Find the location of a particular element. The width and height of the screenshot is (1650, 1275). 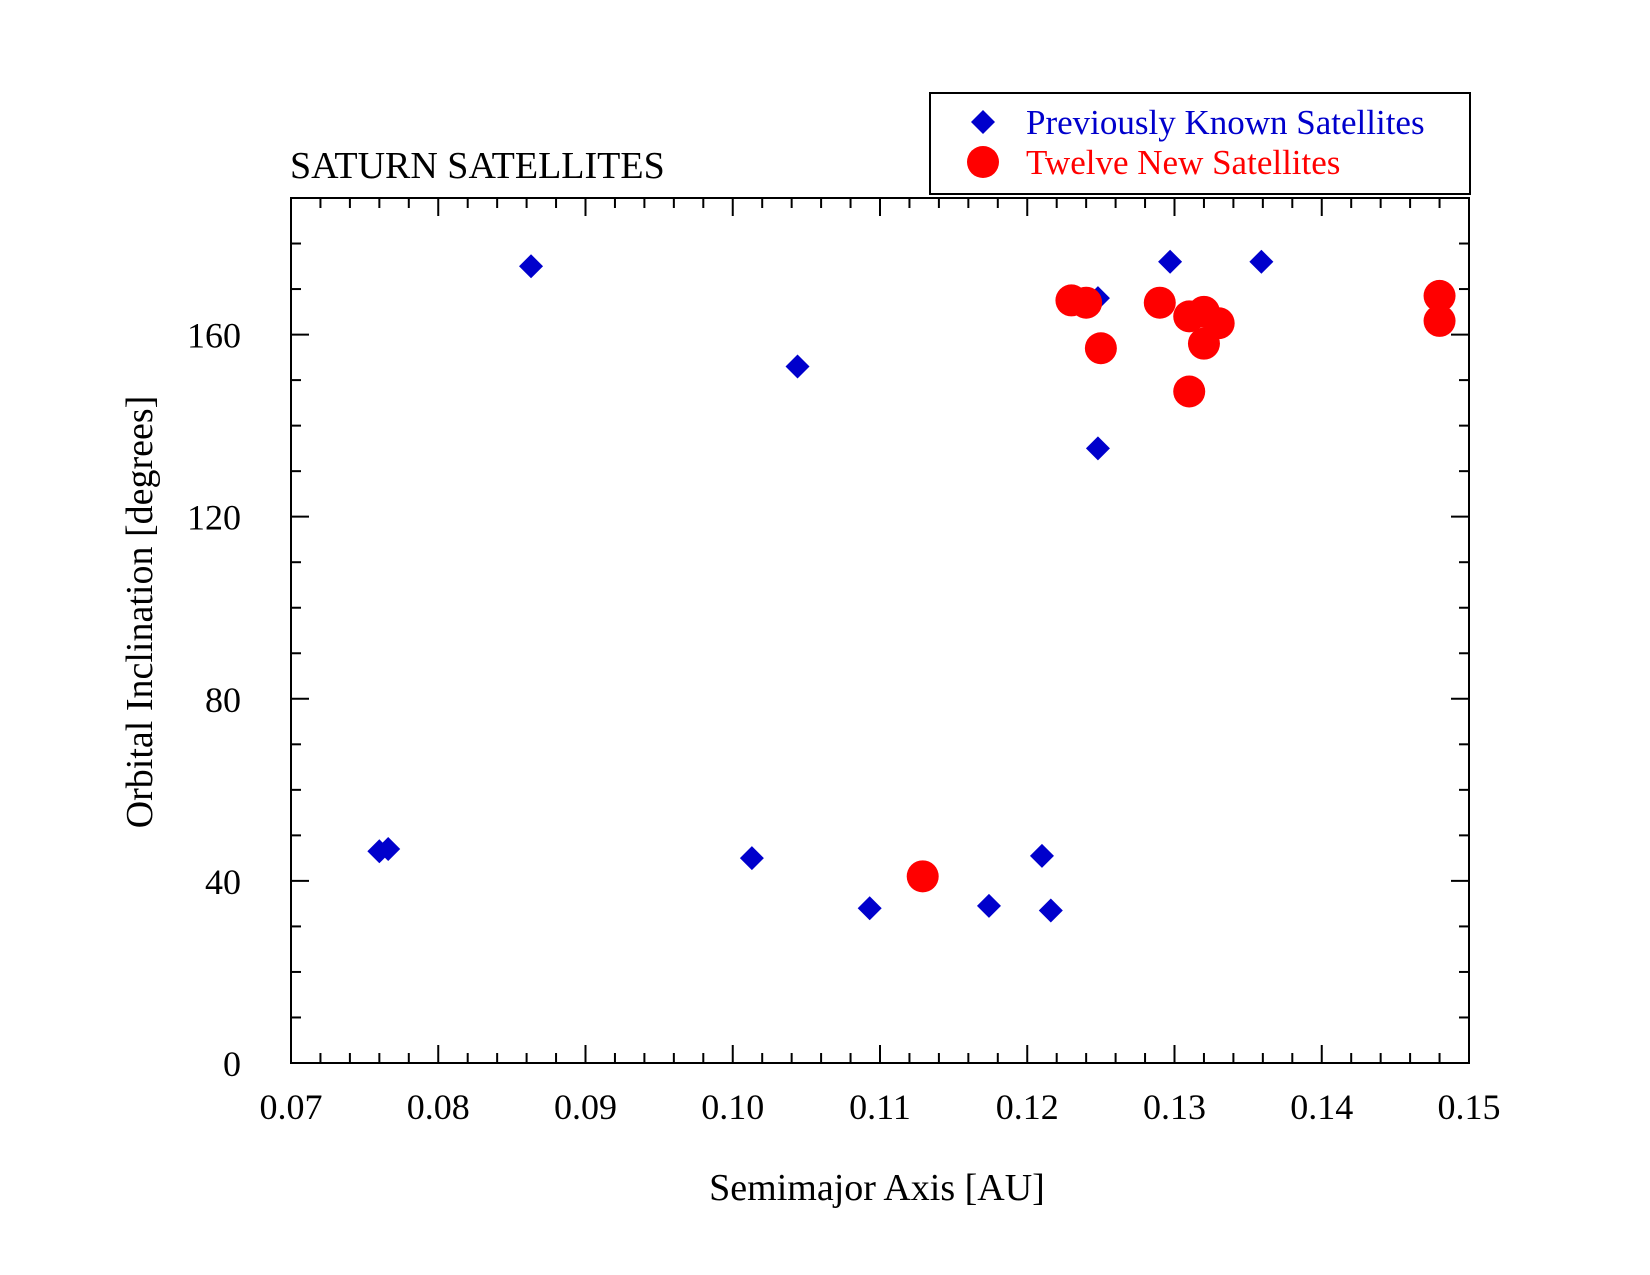

x-tick-label: 0.09 is located at coordinates (585, 1107).